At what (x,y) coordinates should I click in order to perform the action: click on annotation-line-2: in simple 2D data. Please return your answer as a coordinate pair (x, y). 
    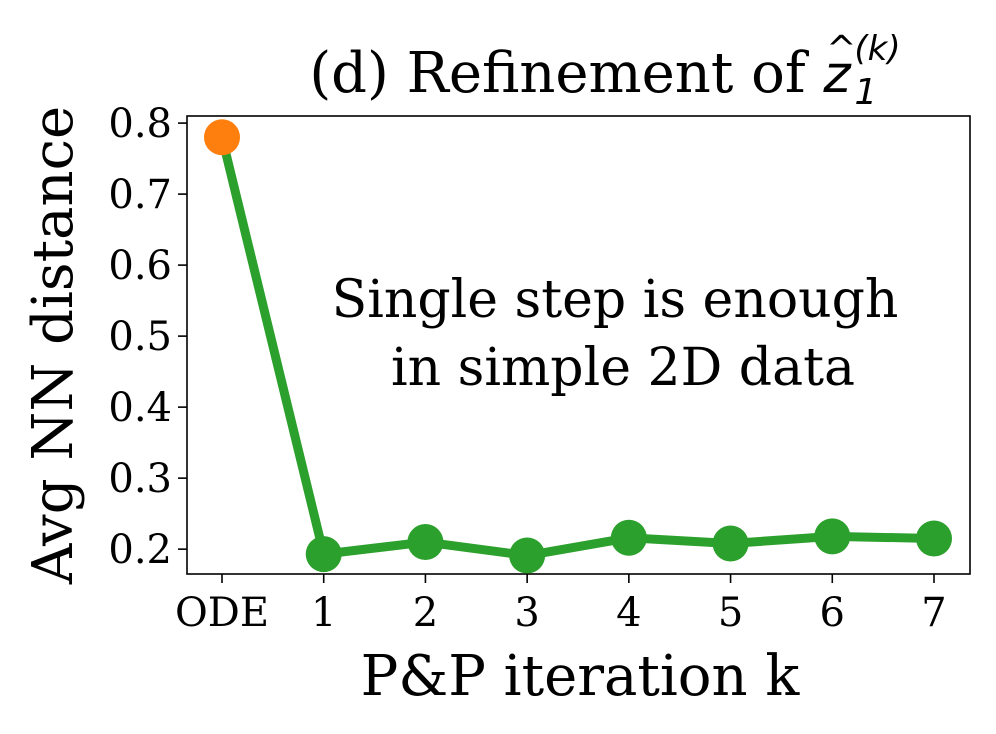
    Looking at the image, I should click on (623, 368).